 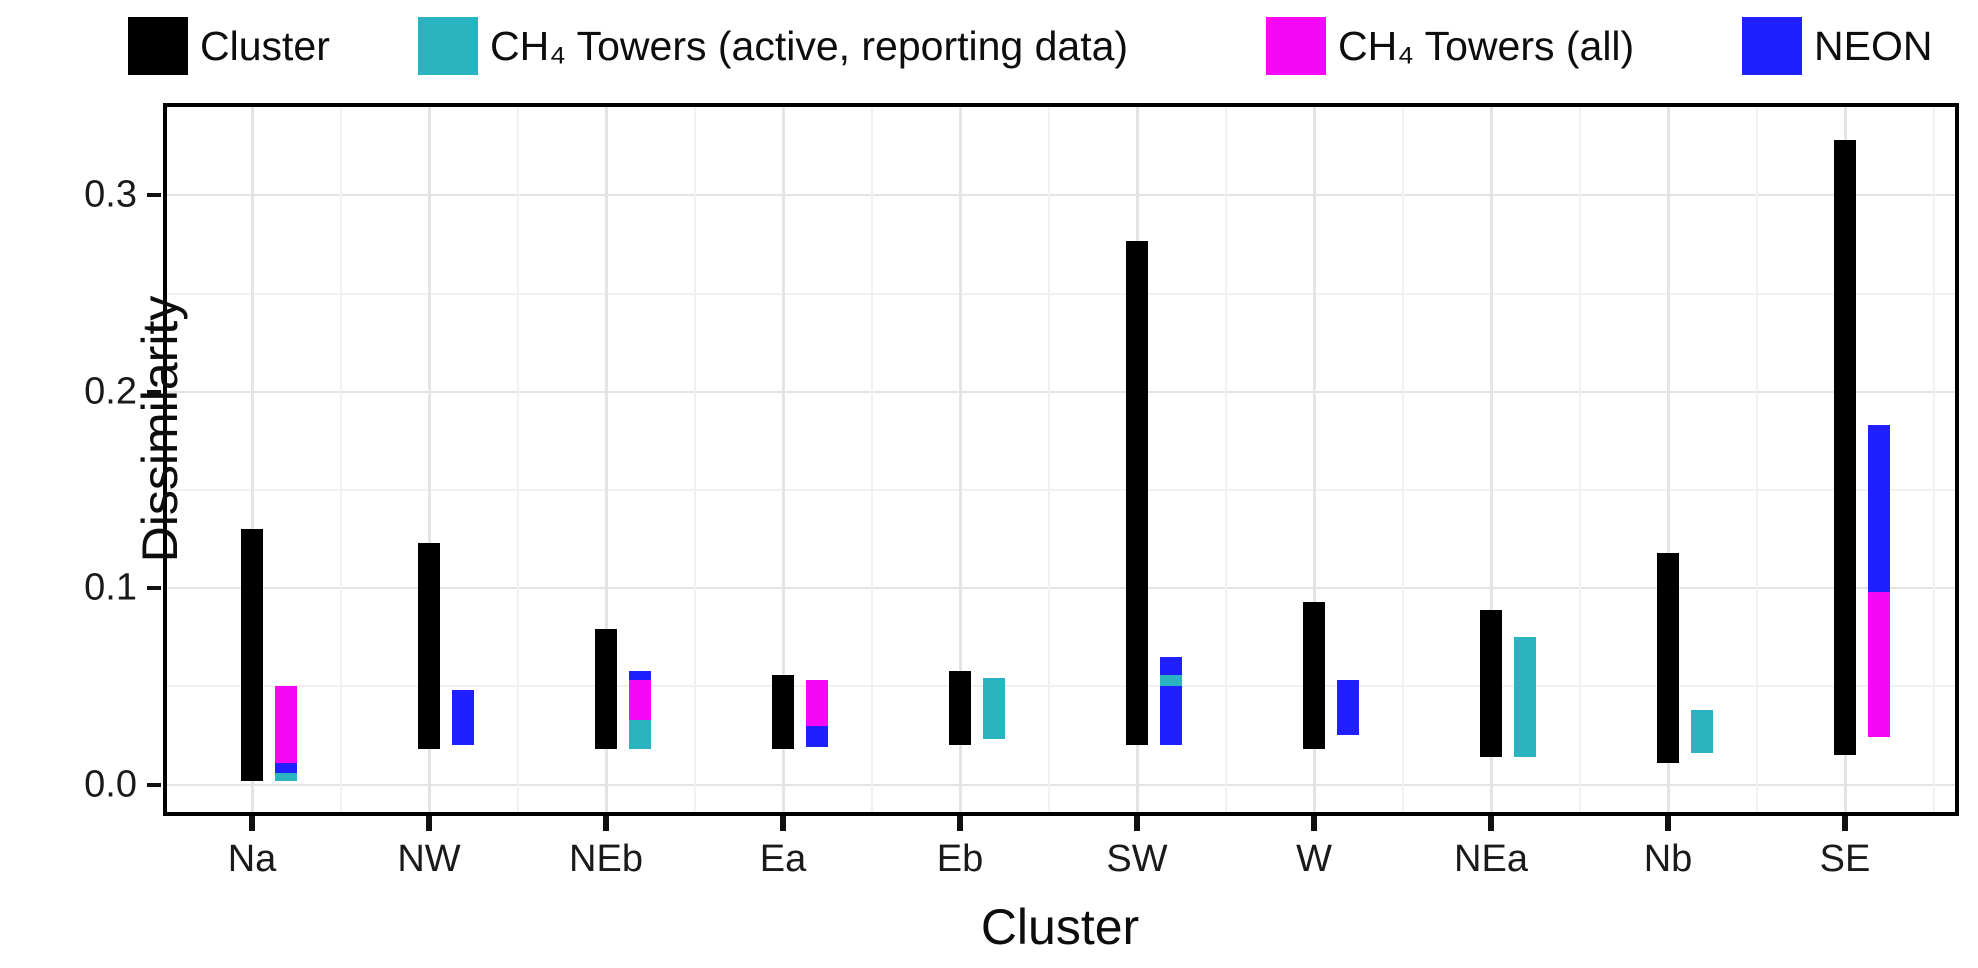 I want to click on bar-ch4_active-Na, so click(x=286, y=776).